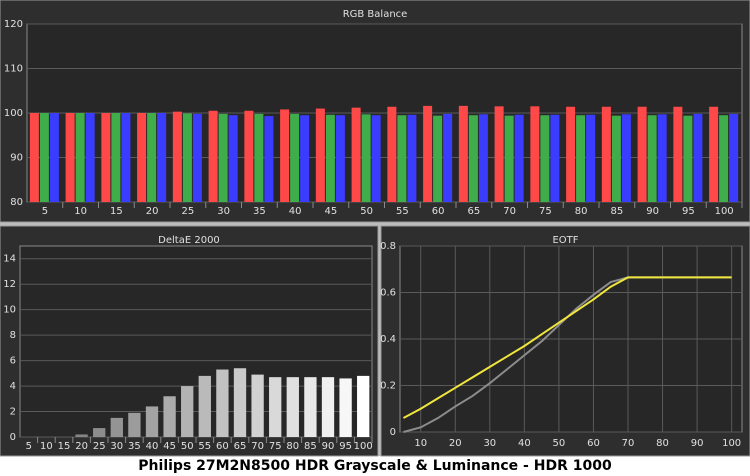 The width and height of the screenshot is (750, 476). What do you see at coordinates (13, 412) in the screenshot?
I see `y-tick-label: 2` at bounding box center [13, 412].